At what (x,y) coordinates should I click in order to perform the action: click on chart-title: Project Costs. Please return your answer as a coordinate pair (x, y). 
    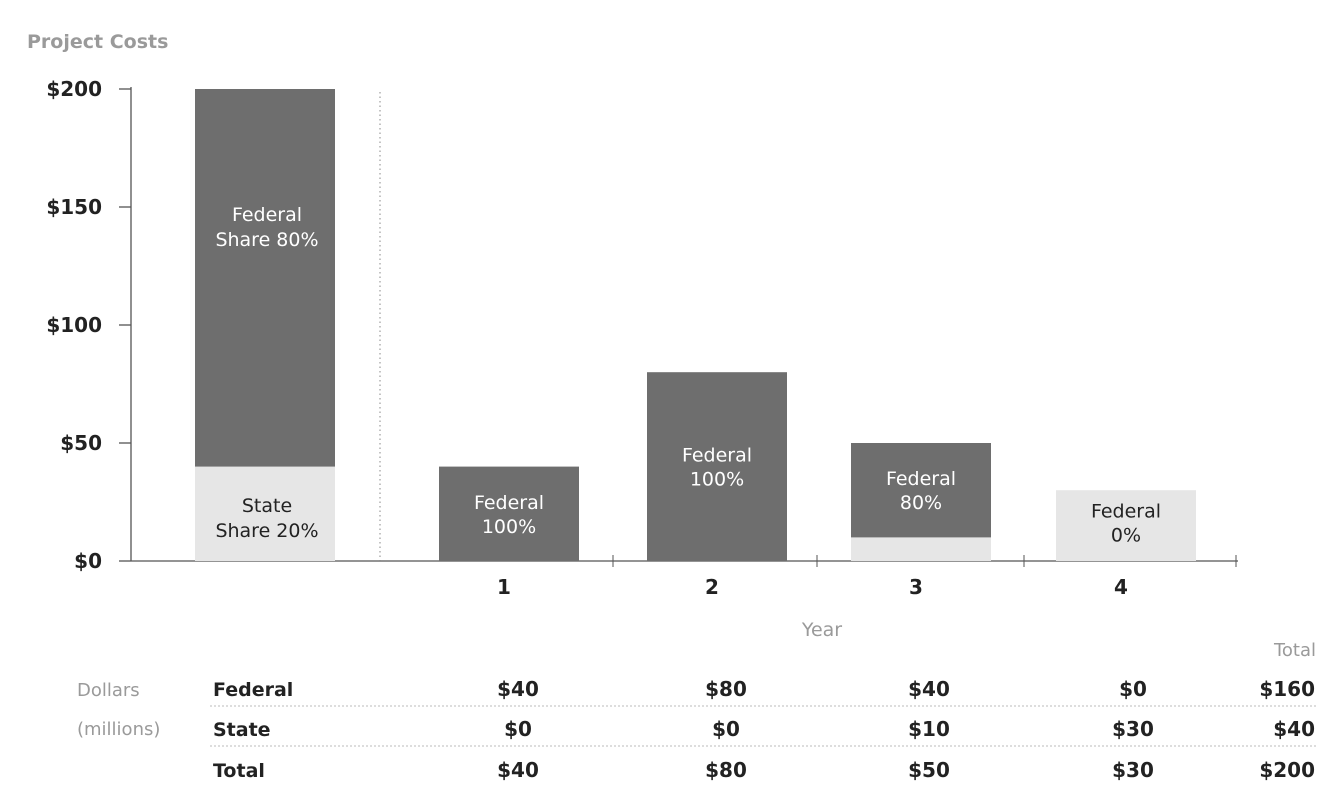
    Looking at the image, I should click on (97, 42).